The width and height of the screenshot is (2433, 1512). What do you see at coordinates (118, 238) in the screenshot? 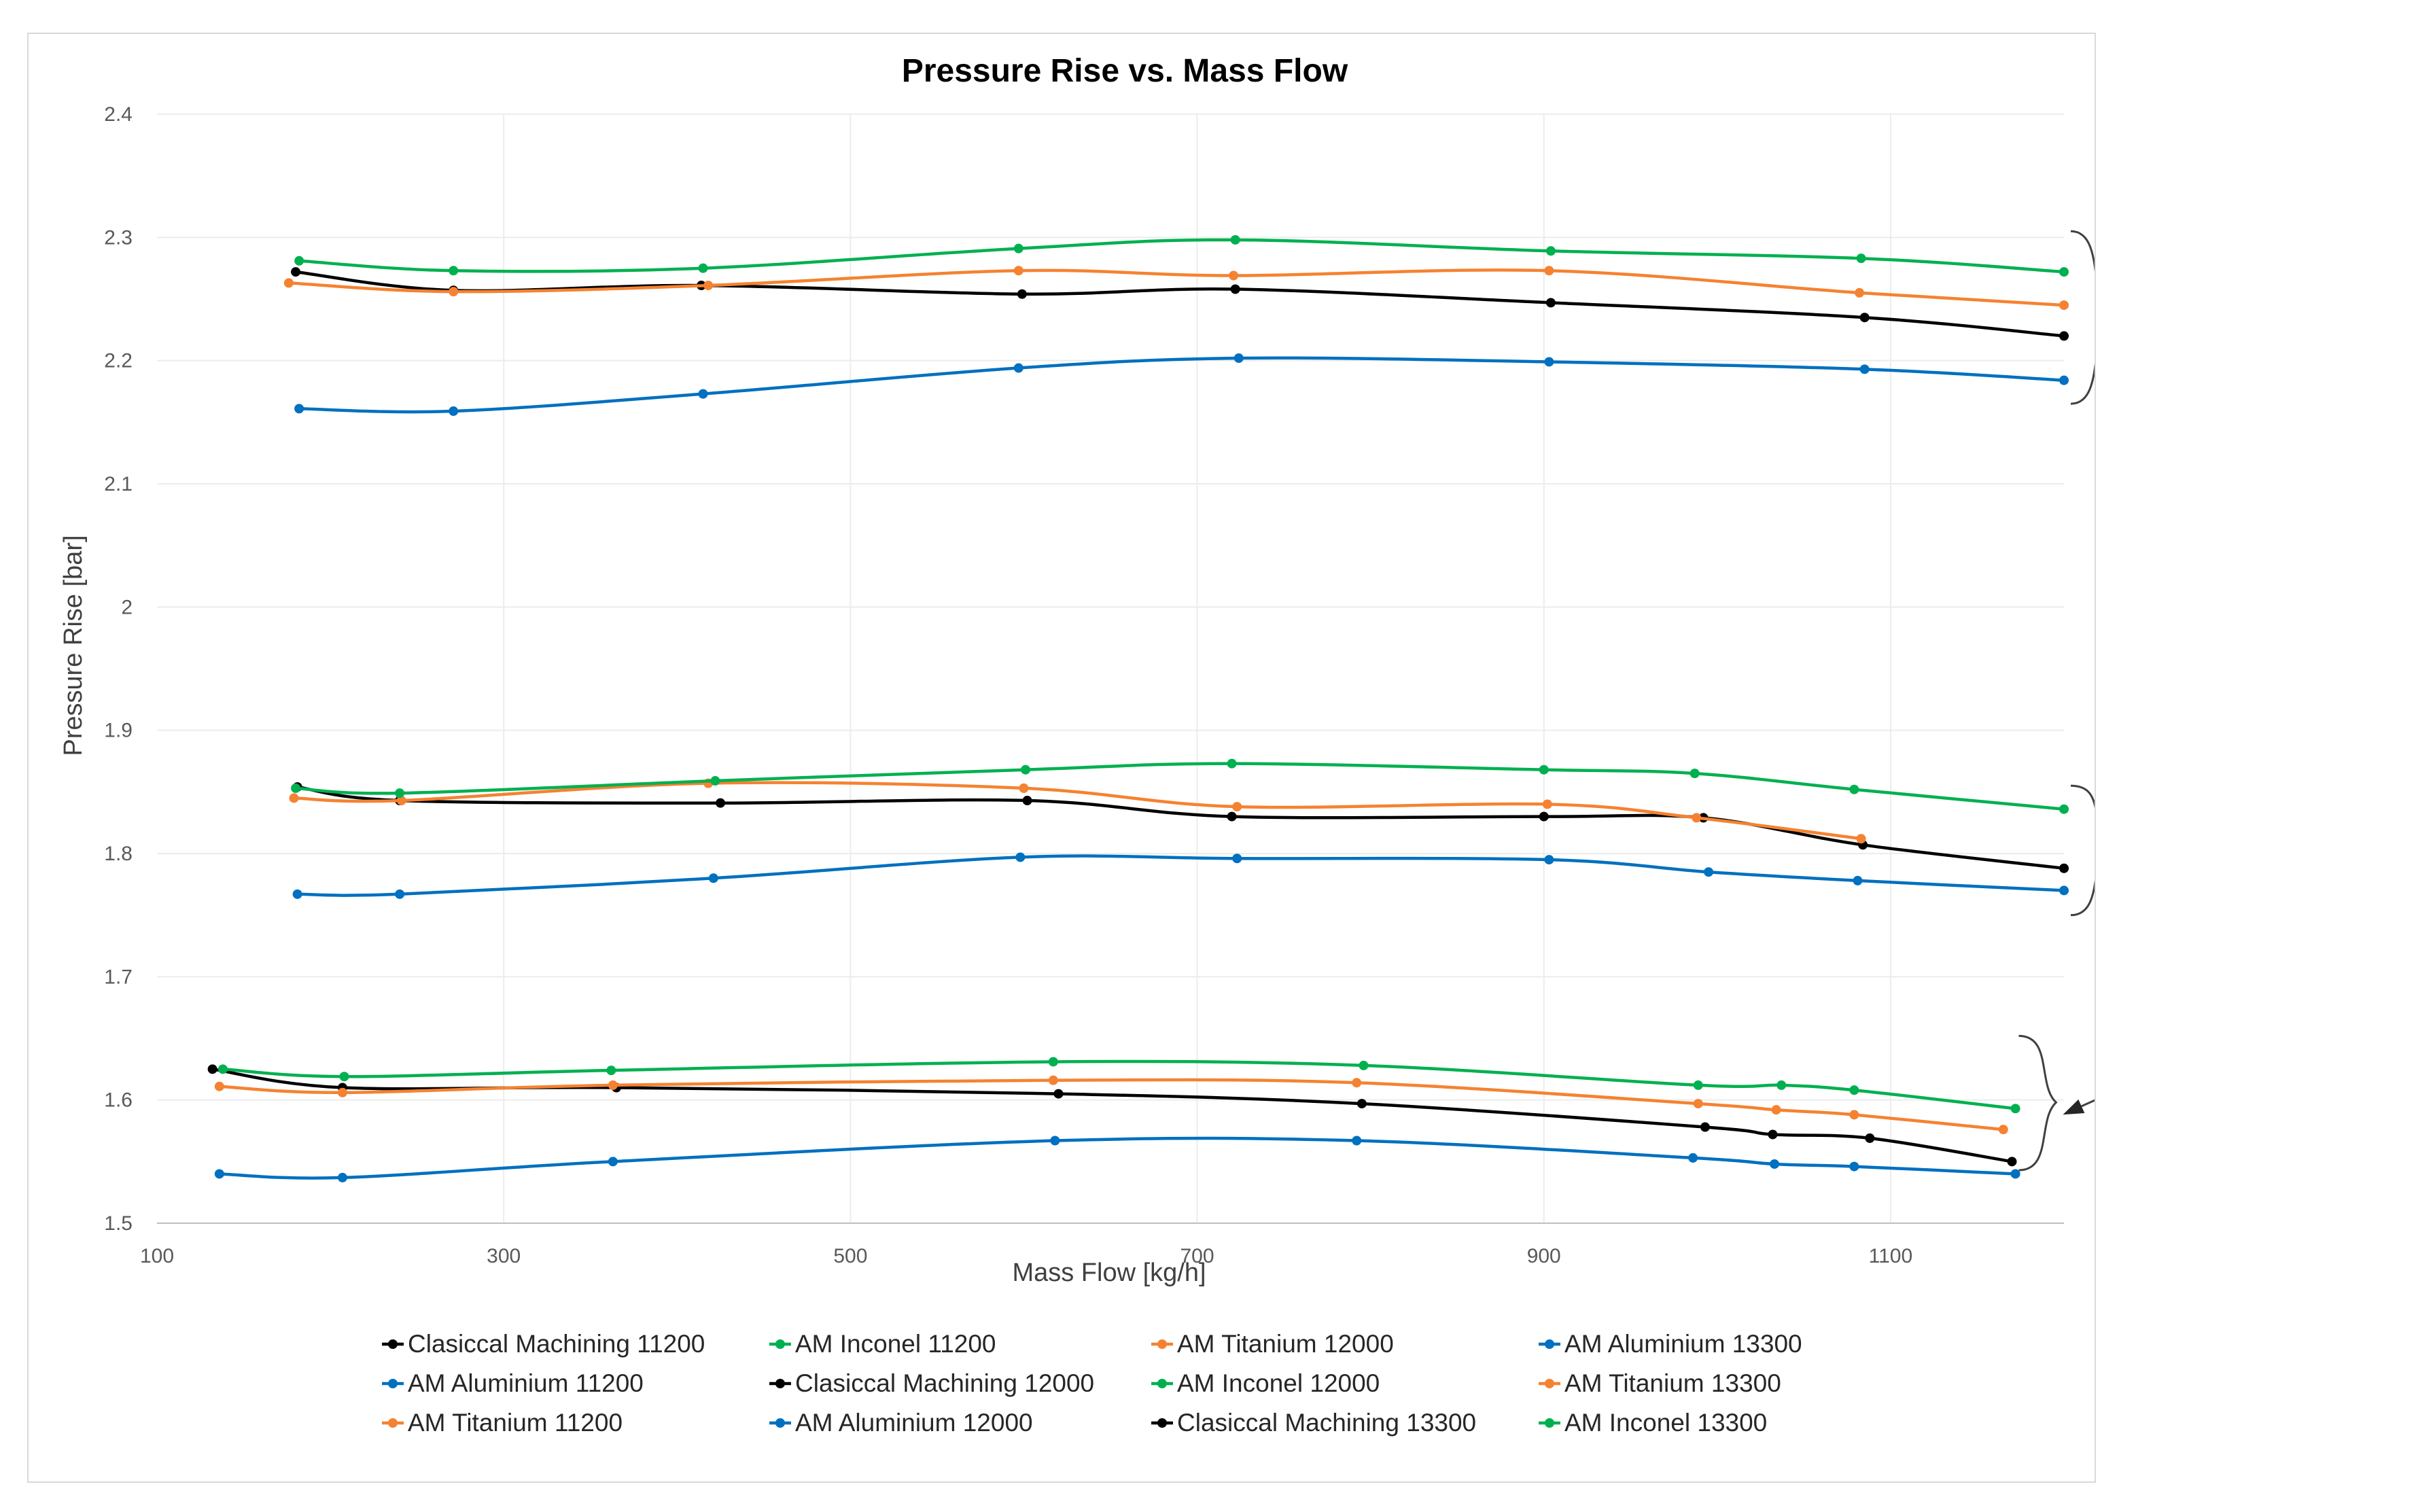
I see `y-tick-label: 2.3` at bounding box center [118, 238].